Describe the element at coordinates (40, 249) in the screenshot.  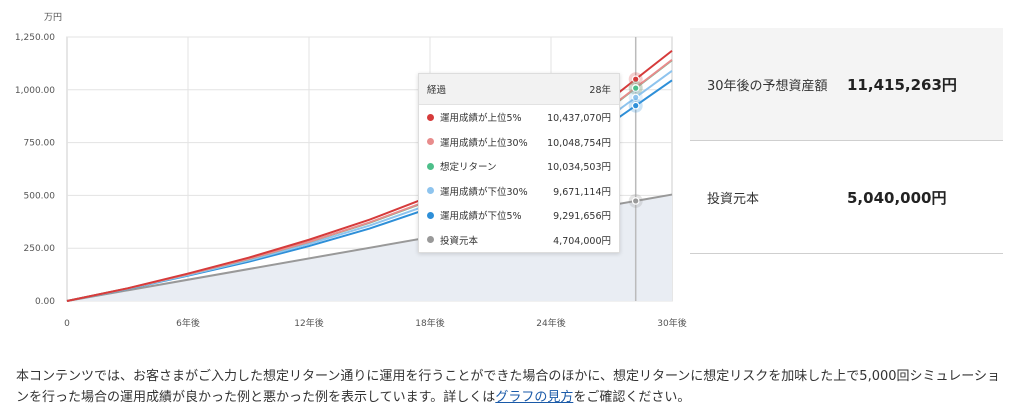
I see `y-tick-label: 250.00` at that location.